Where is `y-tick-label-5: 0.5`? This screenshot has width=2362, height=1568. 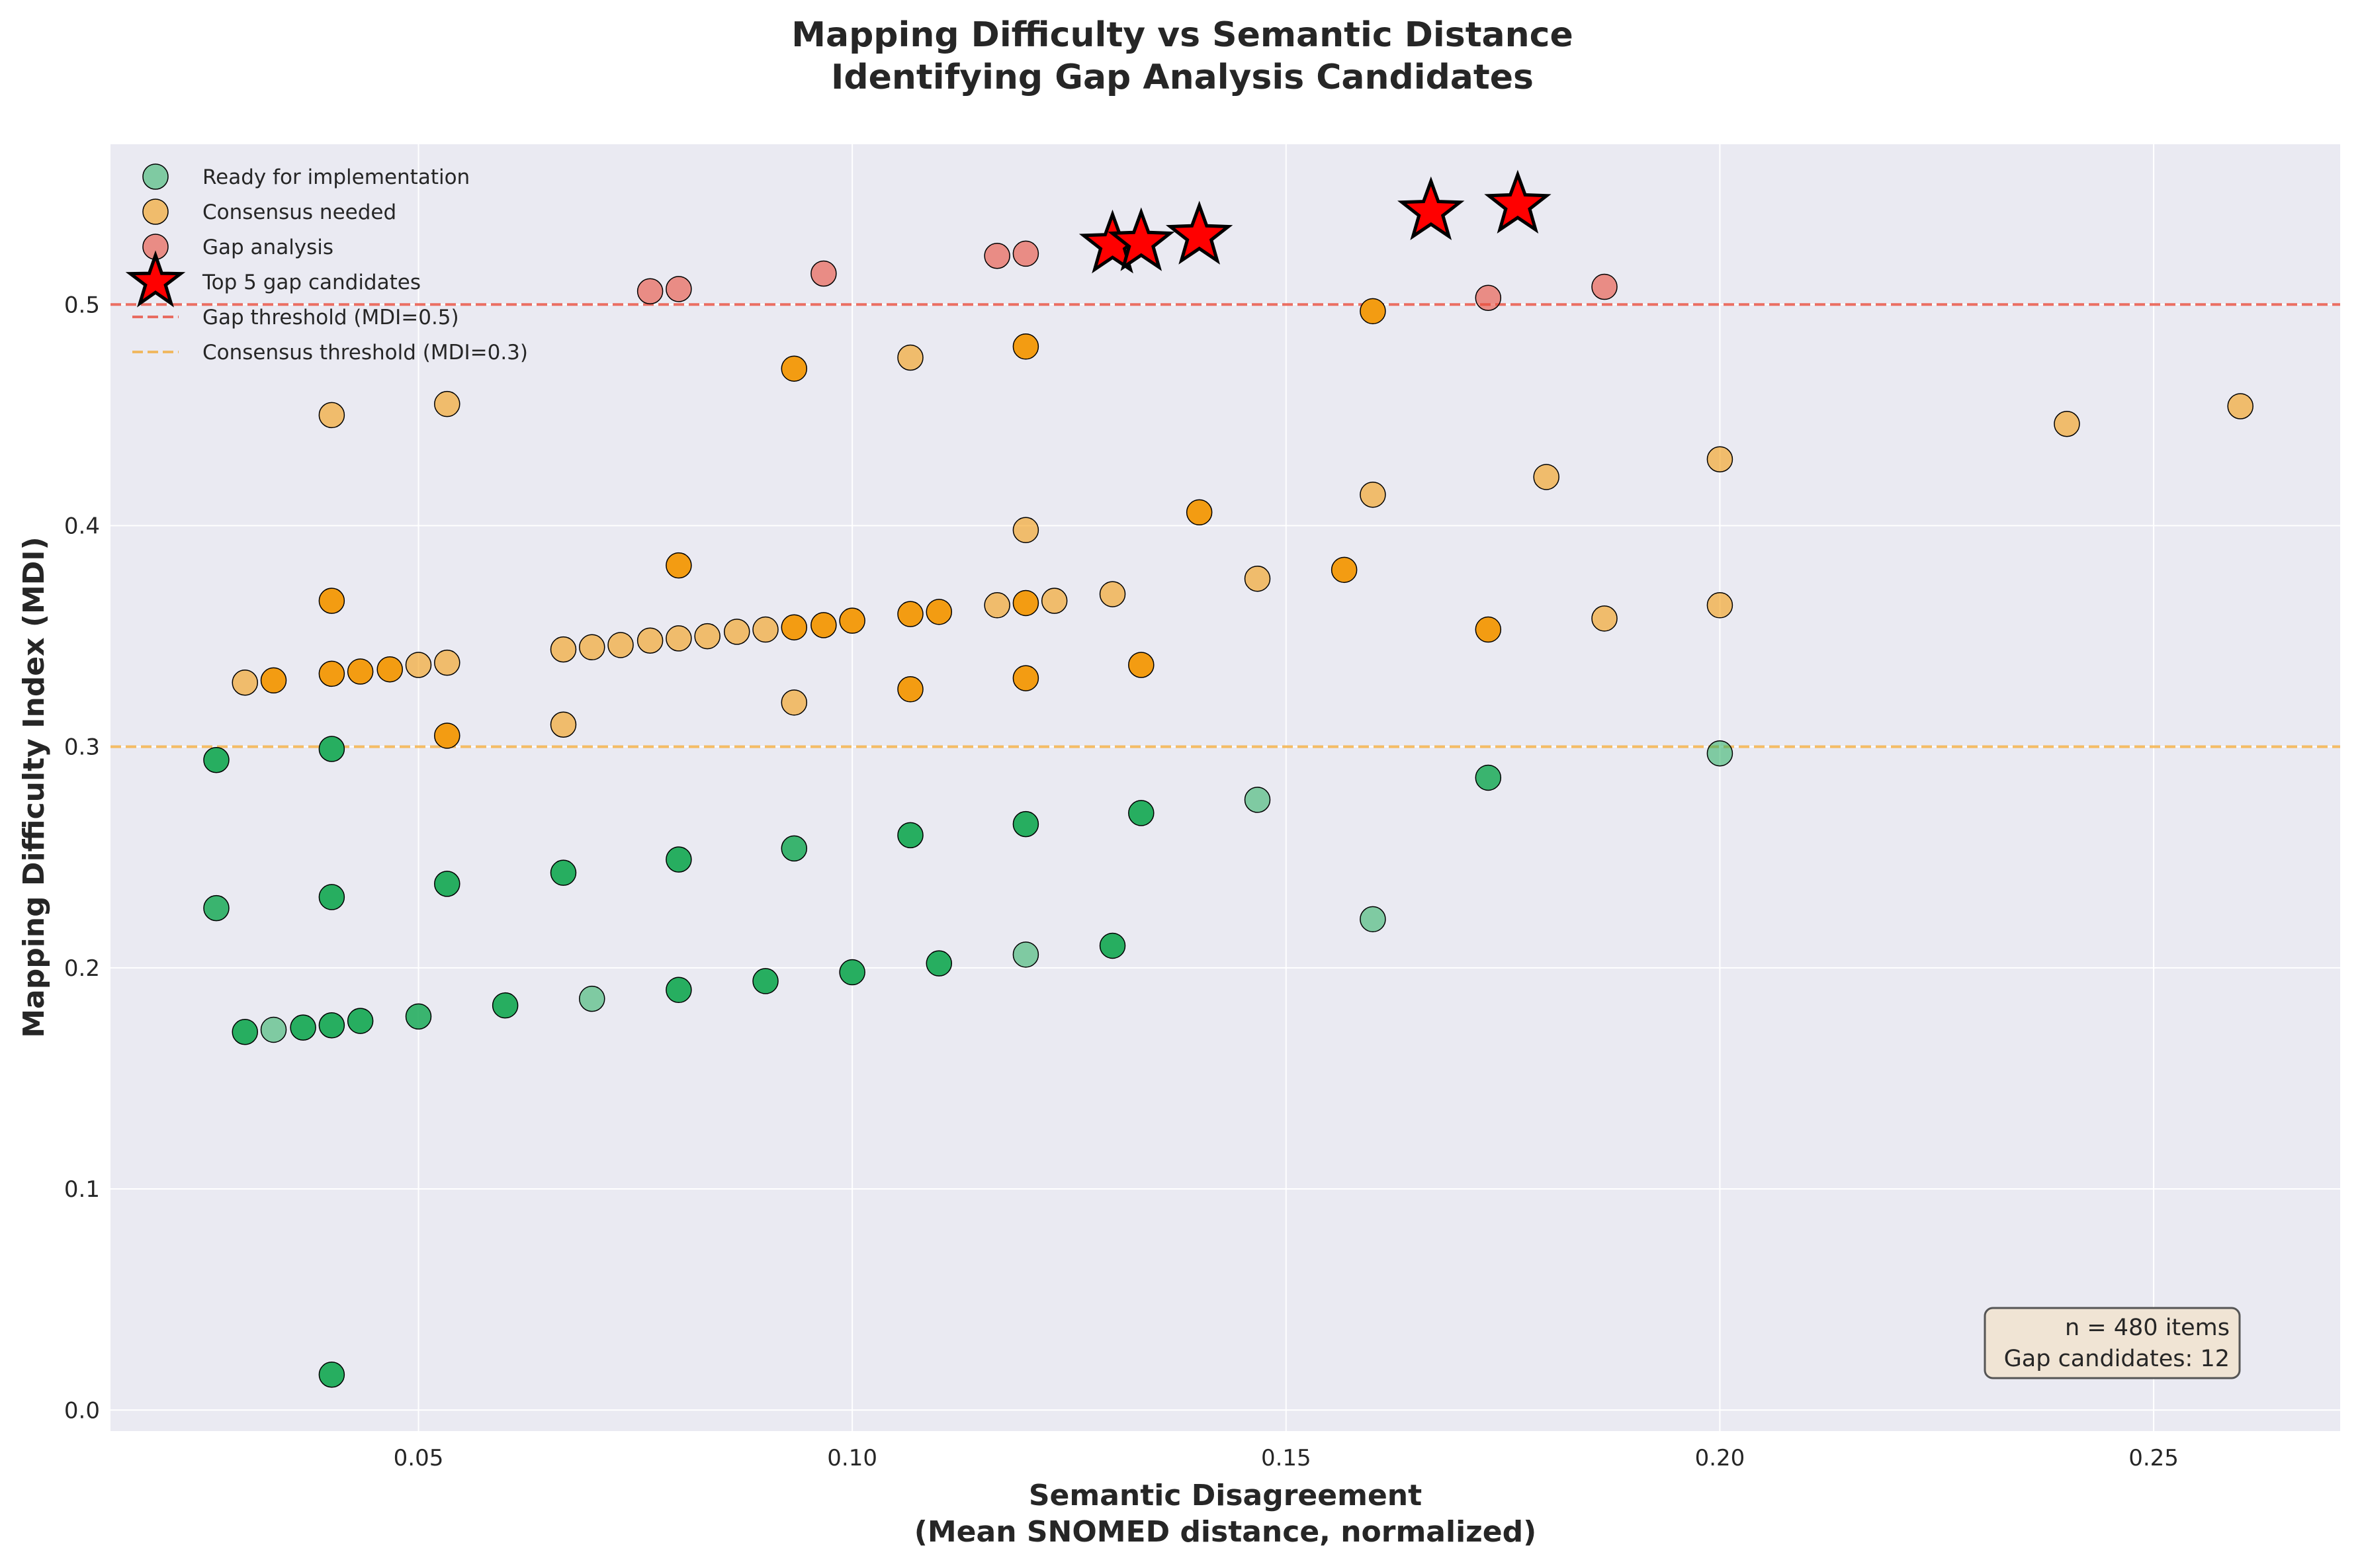 y-tick-label-5: 0.5 is located at coordinates (82, 305).